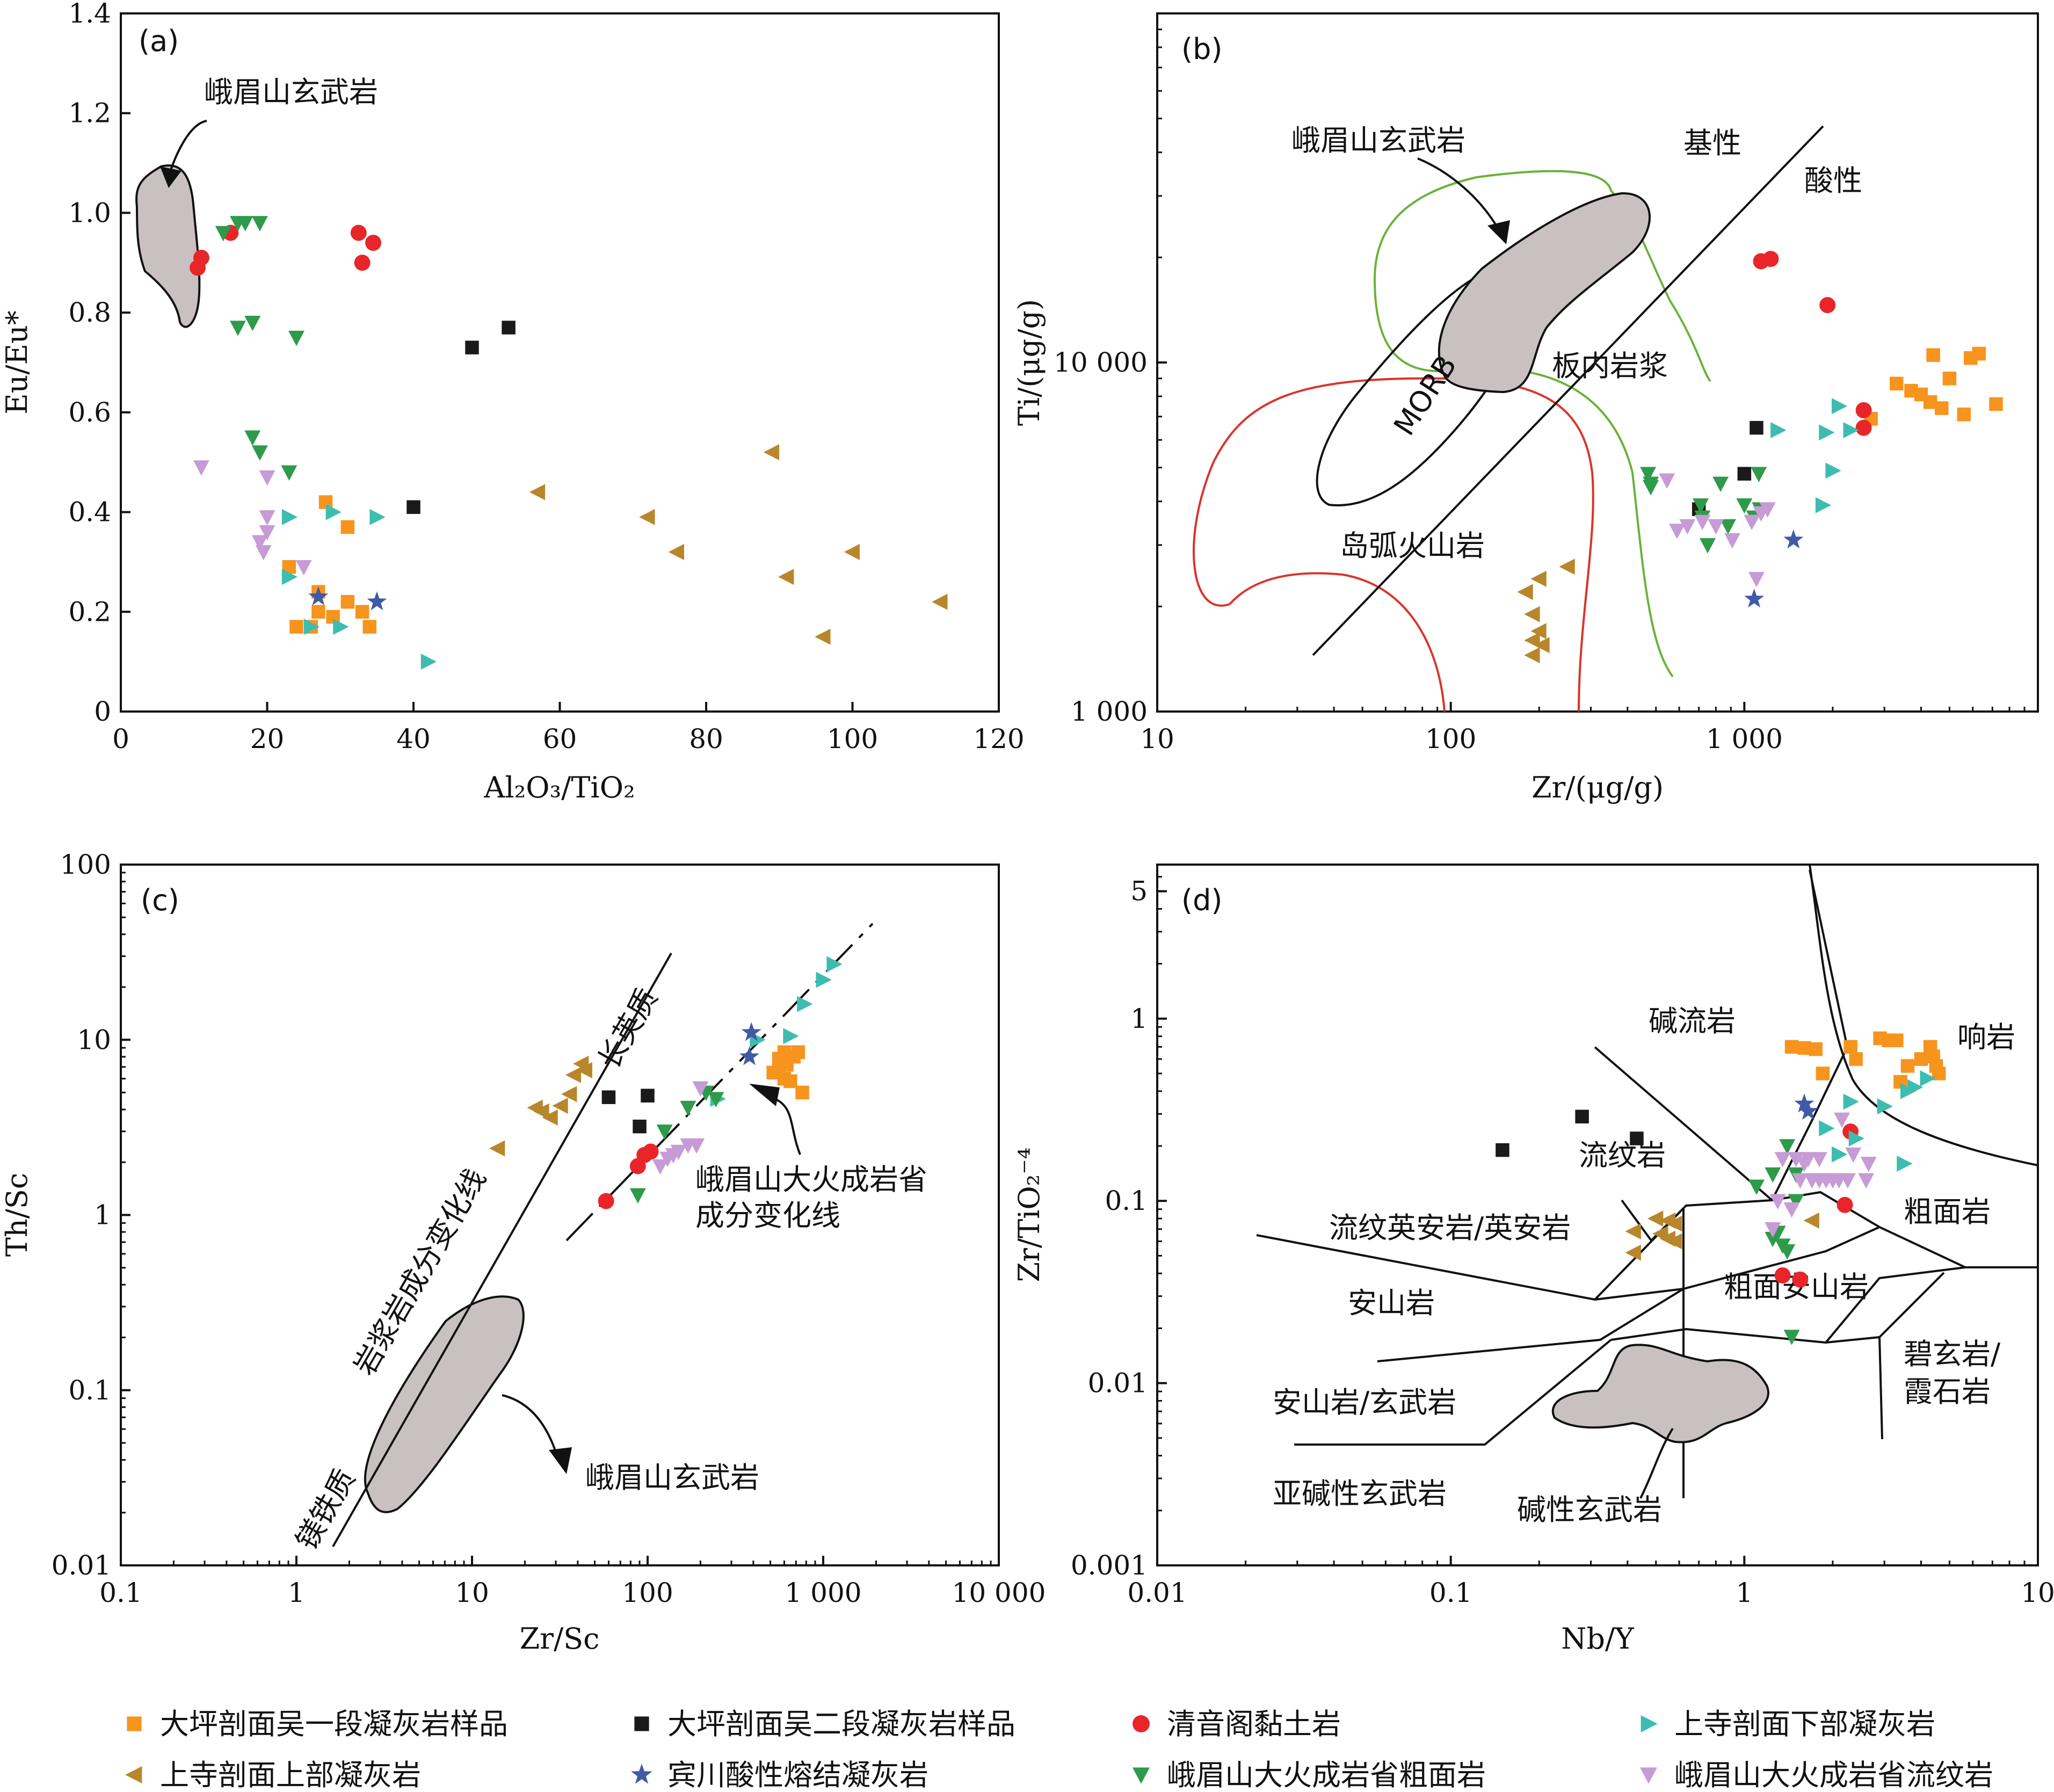 The image size is (2054, 1792). Describe the element at coordinates (560, 738) in the screenshot. I see `x-tick-label: 60` at that location.